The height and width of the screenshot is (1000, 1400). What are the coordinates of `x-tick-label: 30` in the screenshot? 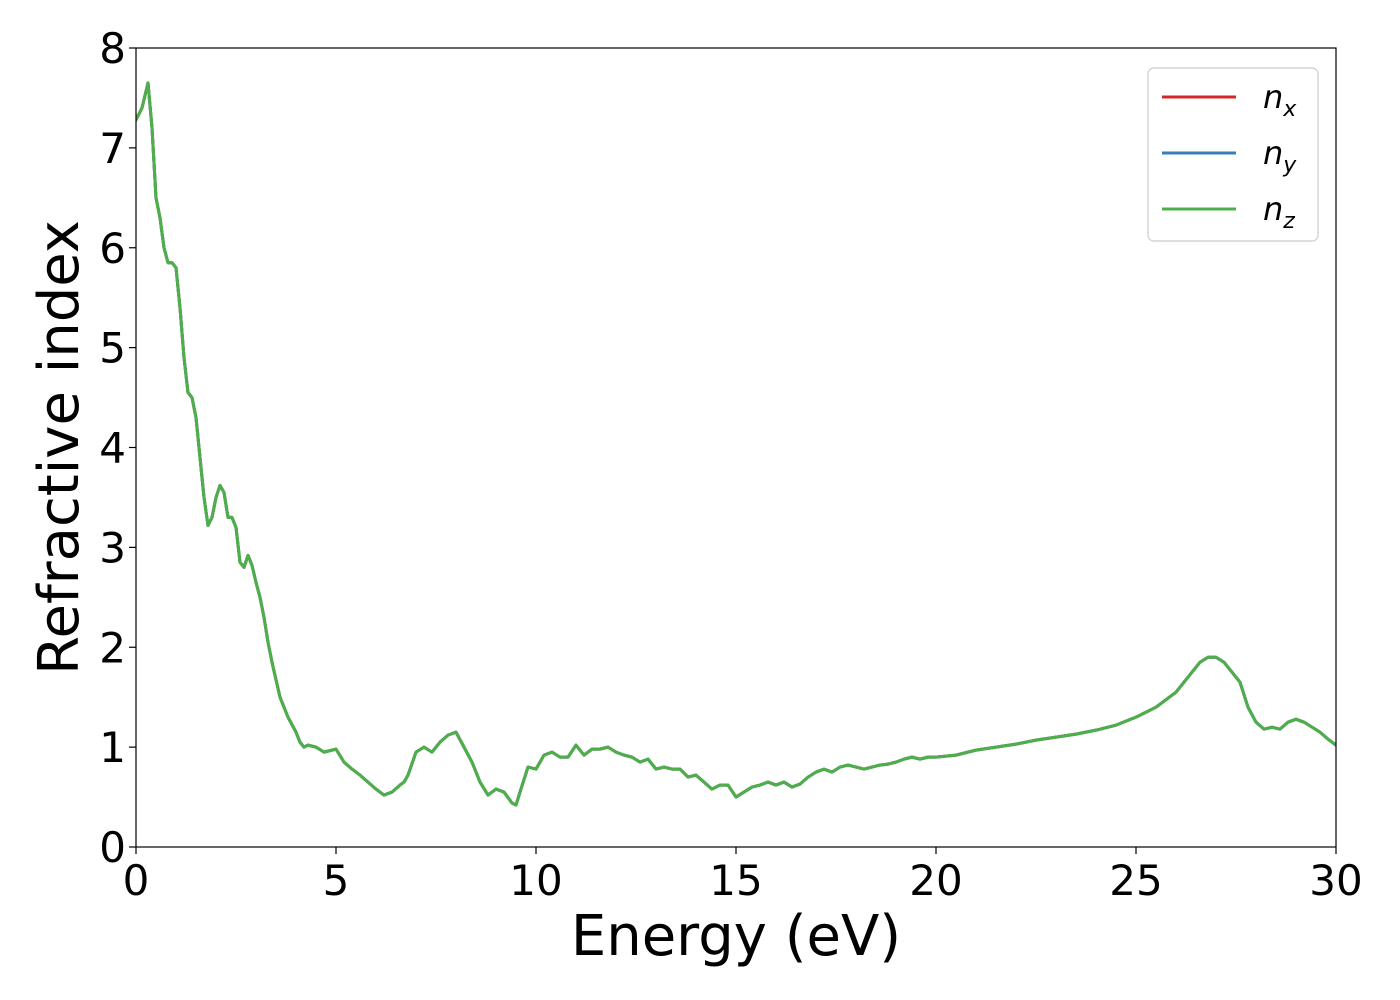 It's located at (1335, 880).